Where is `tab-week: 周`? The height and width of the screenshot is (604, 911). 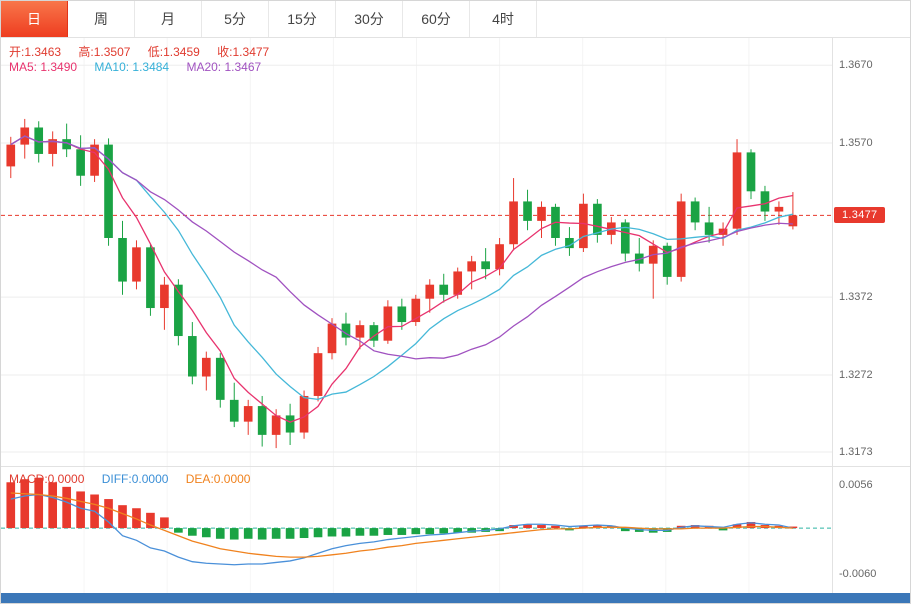 tab-week: 周 is located at coordinates (101, 19).